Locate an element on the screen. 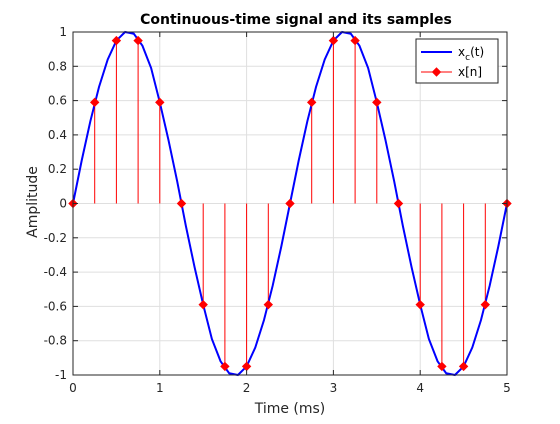 The height and width of the screenshot is (424, 560). y-tick-label: 0 is located at coordinates (63, 204).